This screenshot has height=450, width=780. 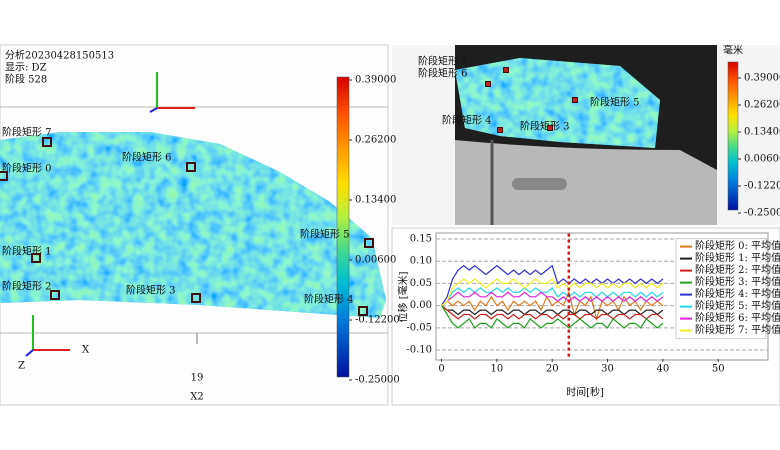 I want to click on info-line: 显示: DZ, so click(x=26, y=68).